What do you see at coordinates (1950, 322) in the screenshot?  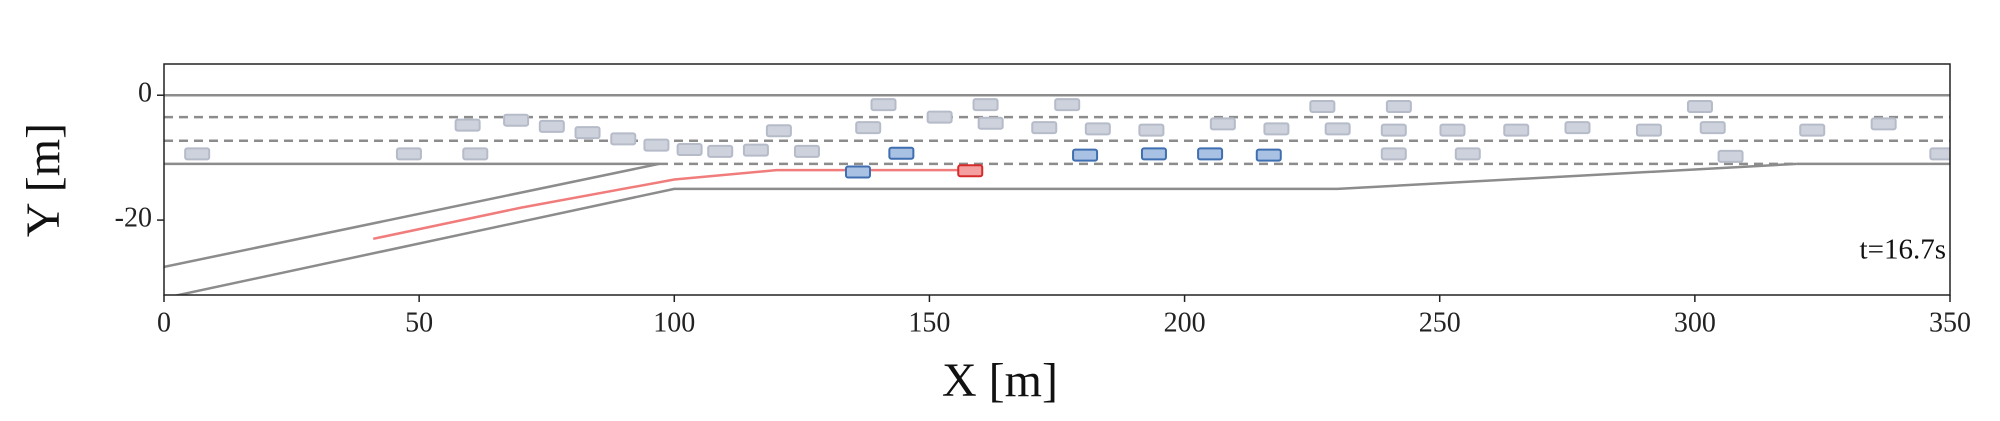 I see `x-tick-label: 350` at bounding box center [1950, 322].